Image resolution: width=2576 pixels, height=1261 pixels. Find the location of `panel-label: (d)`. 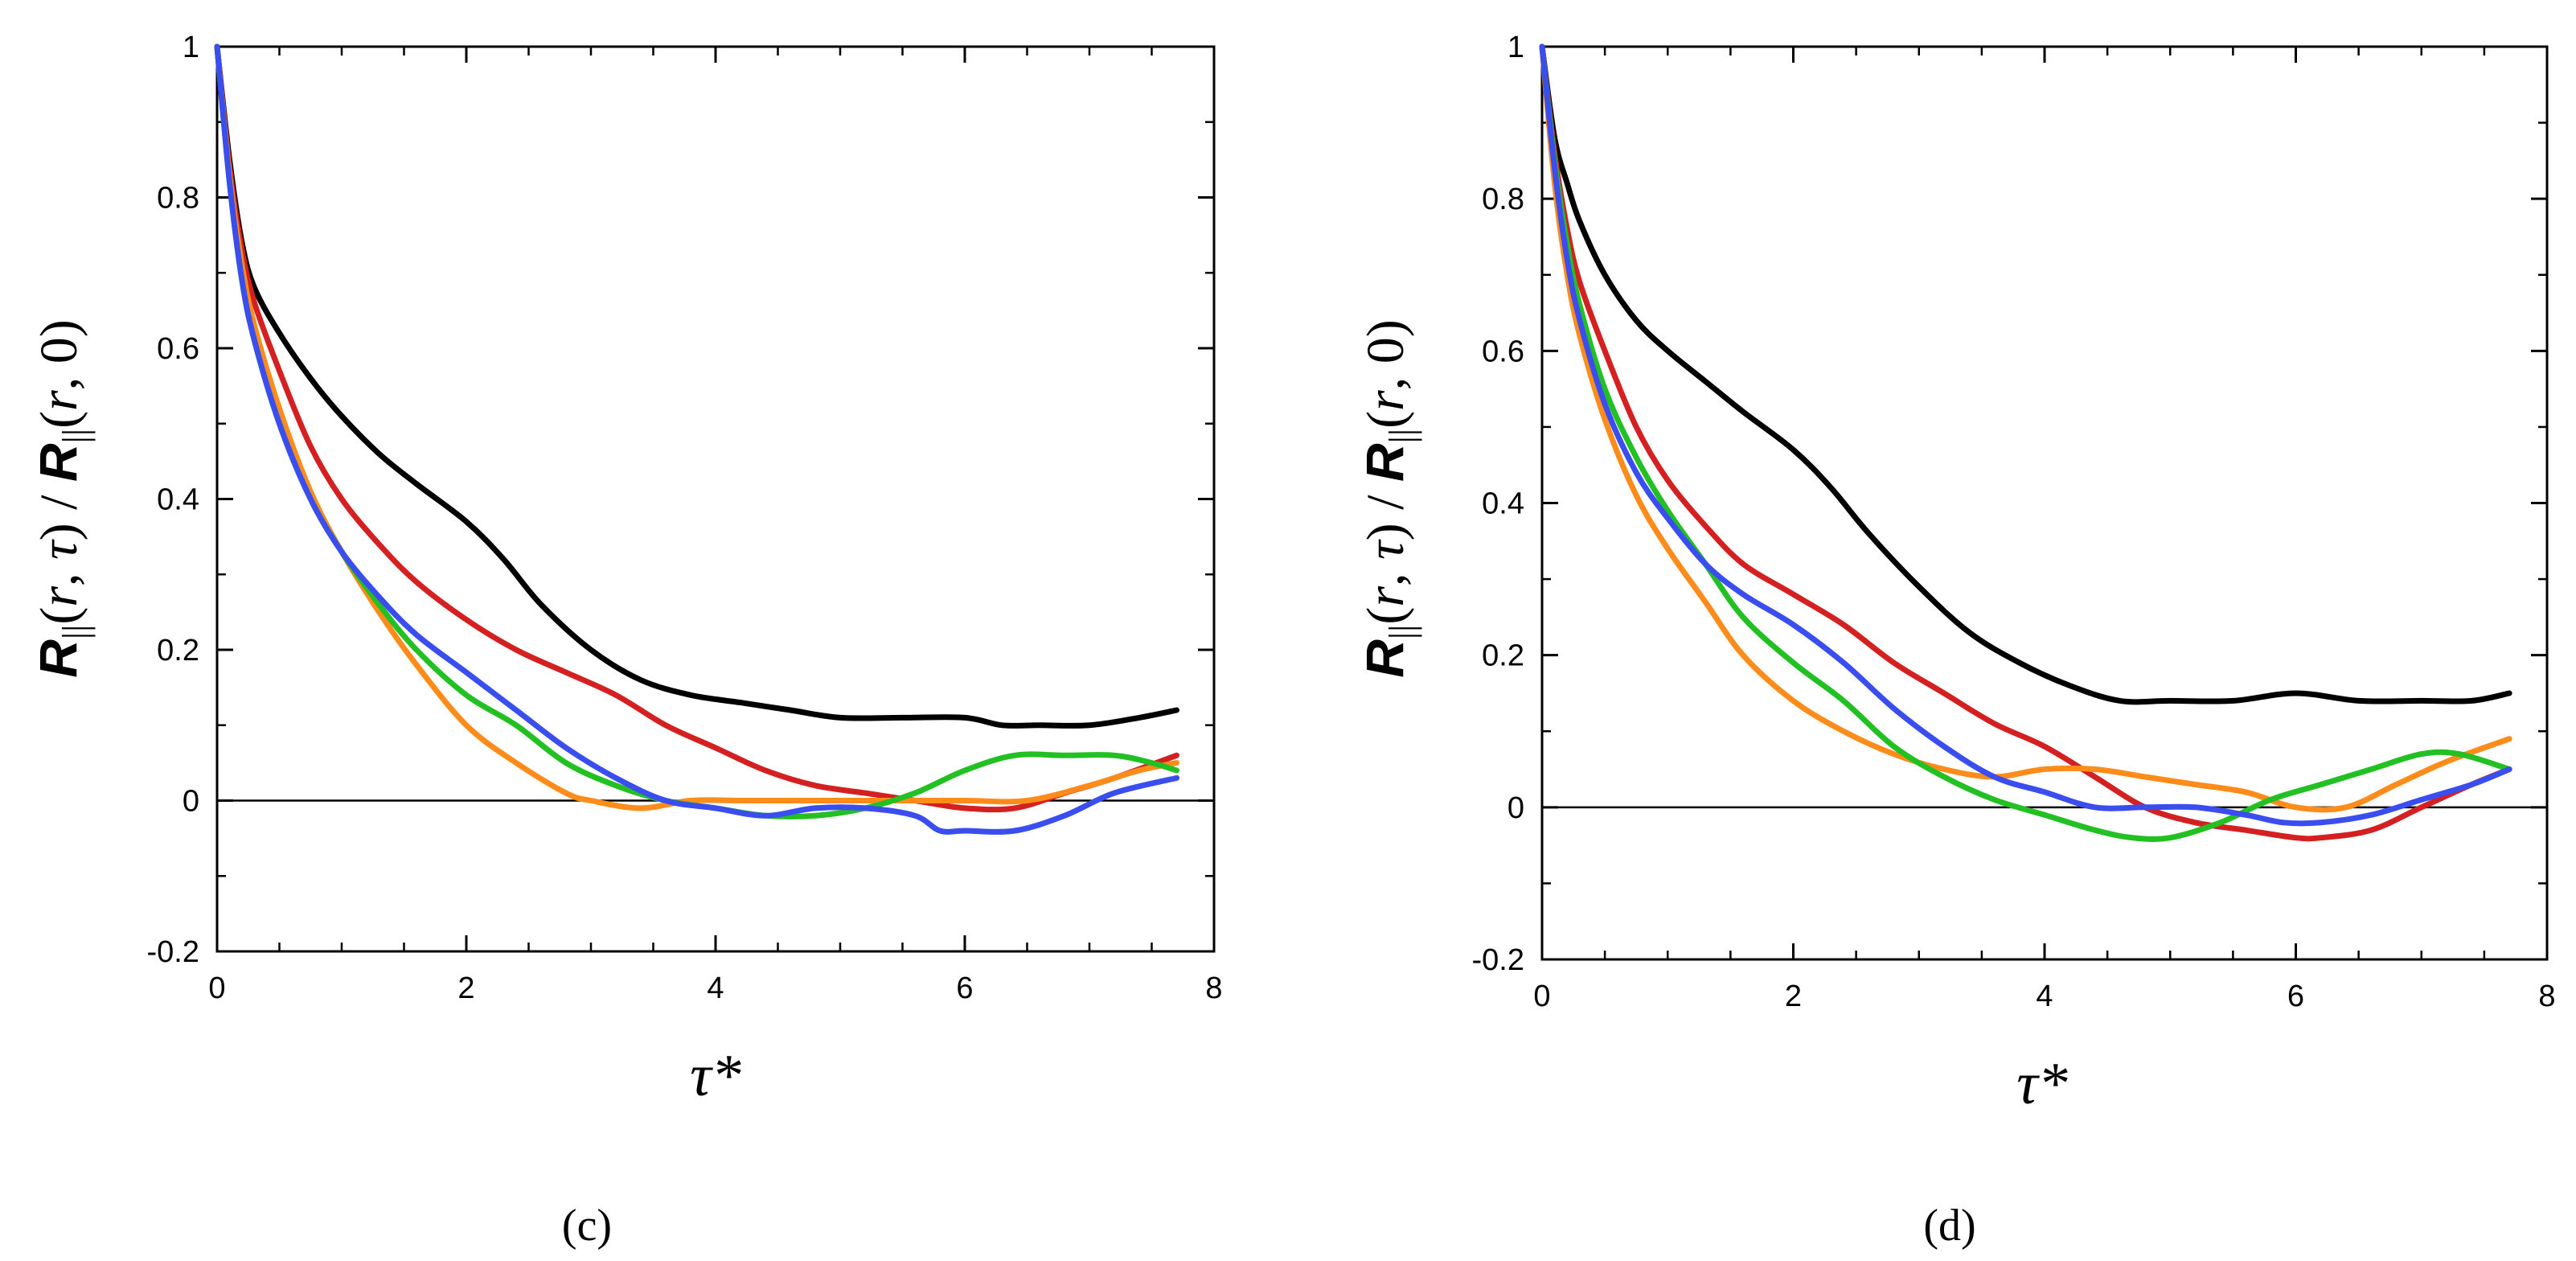

panel-label: (d) is located at coordinates (1949, 1226).